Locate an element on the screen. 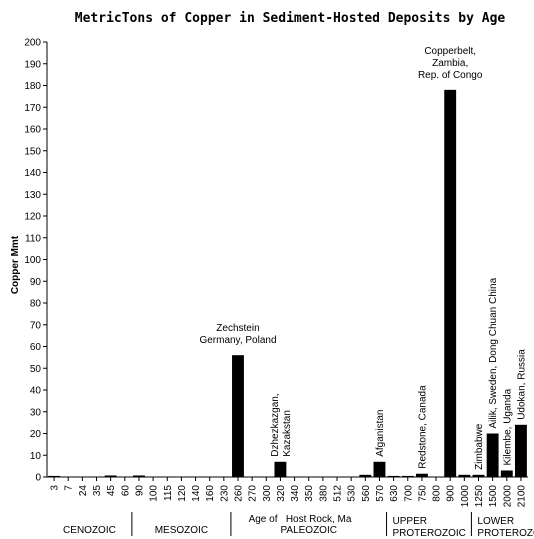 Image resolution: width=534 pixels, height=539 pixels. x-tick-label: 340 is located at coordinates (295, 493).